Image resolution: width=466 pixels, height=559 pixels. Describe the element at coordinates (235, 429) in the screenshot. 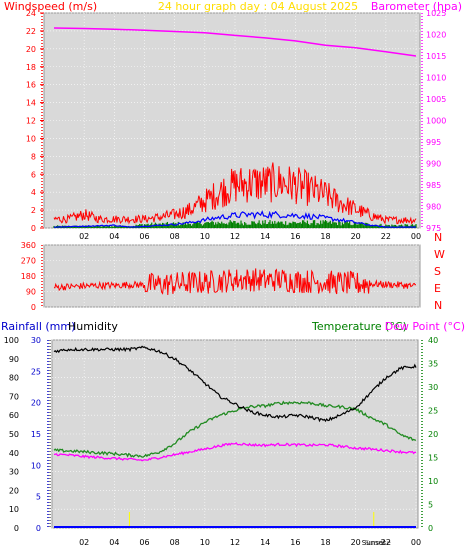

I see `temperature-series-line` at that location.